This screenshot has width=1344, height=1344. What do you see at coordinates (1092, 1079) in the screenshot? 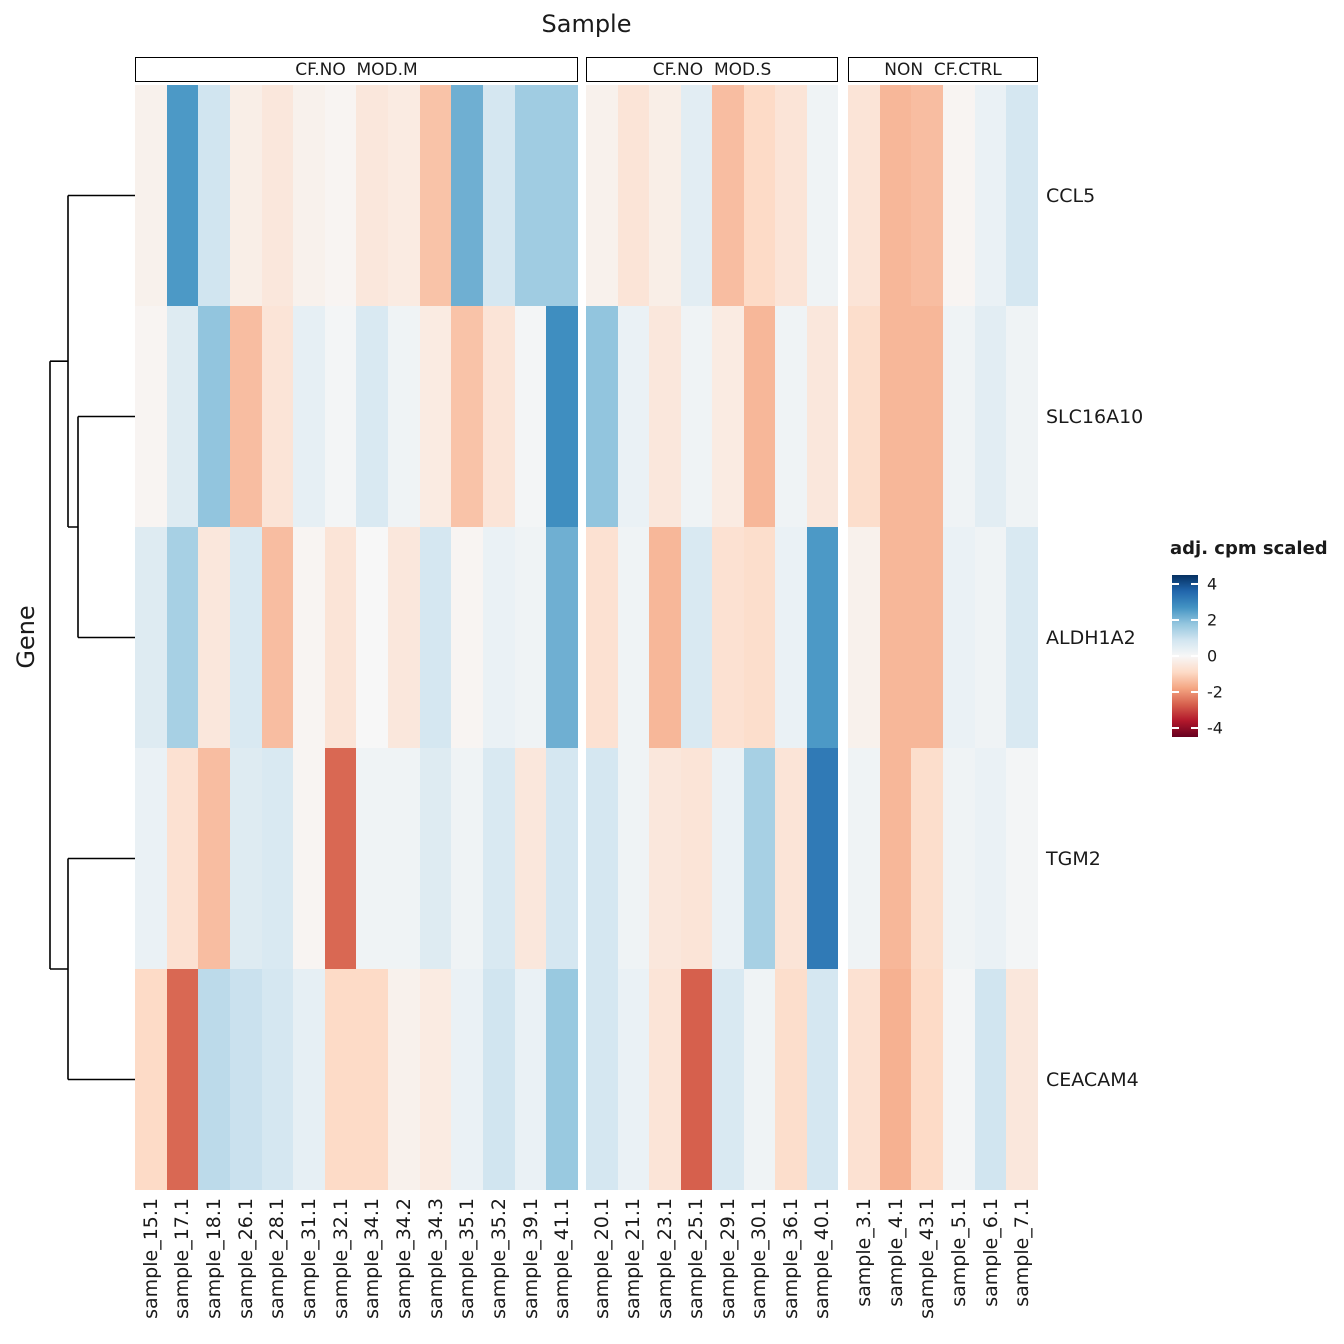
I see `row-label-ceacam4: CEACAM4` at bounding box center [1092, 1079].